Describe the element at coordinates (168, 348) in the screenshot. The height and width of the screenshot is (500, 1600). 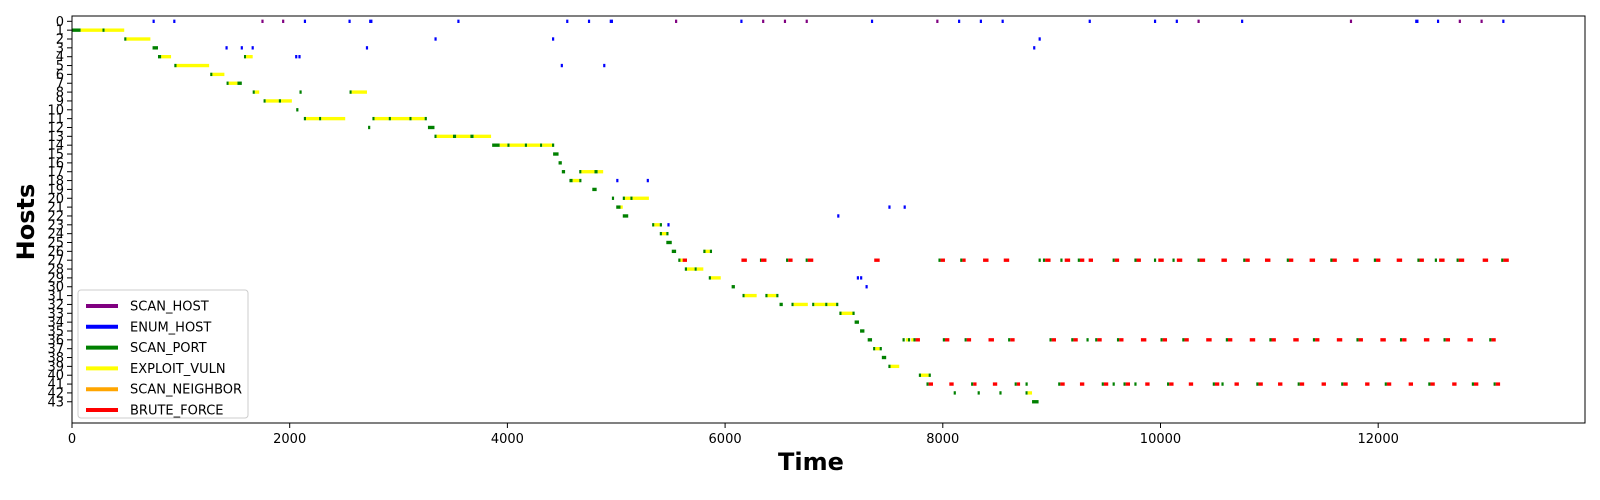
I see `legend-label: SCAN_PORT` at that location.